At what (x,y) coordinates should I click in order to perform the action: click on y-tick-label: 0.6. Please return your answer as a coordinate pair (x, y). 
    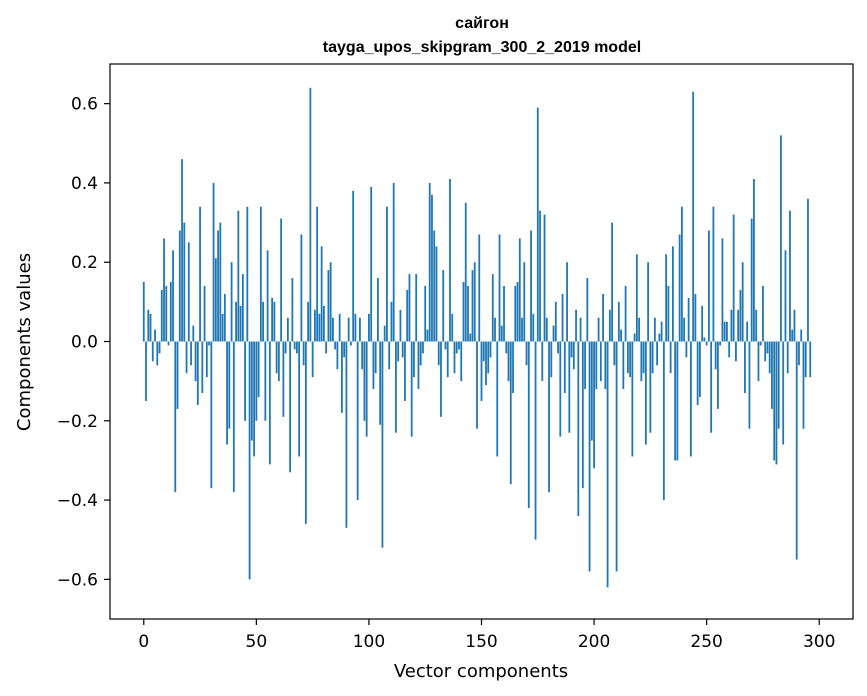
    Looking at the image, I should click on (84, 105).